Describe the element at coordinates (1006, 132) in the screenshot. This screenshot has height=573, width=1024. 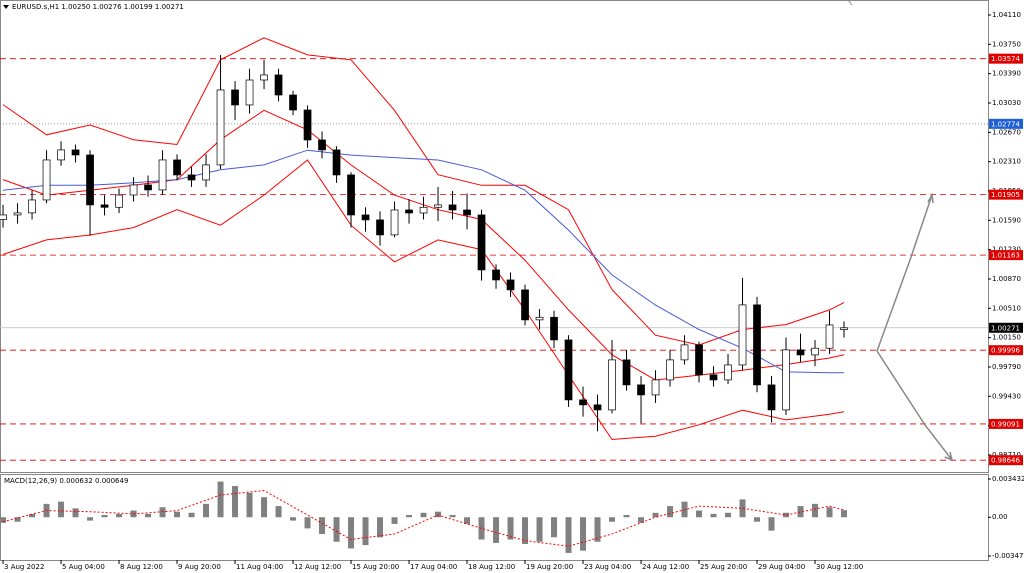
I see `y-tick-label: 1.02670` at that location.